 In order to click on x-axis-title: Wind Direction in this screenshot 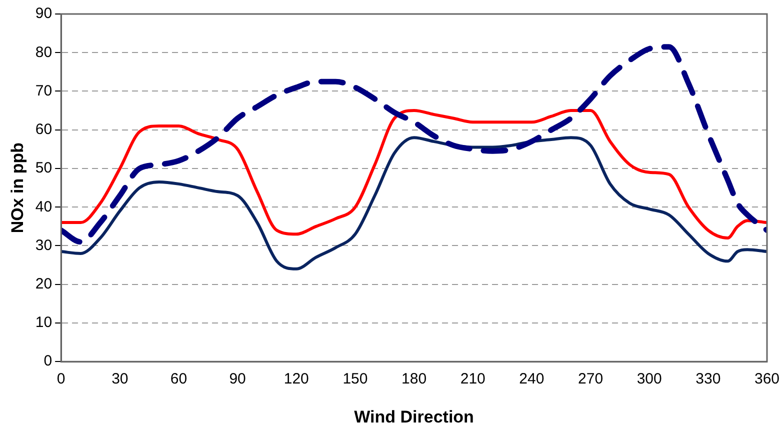, I will do `click(414, 416)`.